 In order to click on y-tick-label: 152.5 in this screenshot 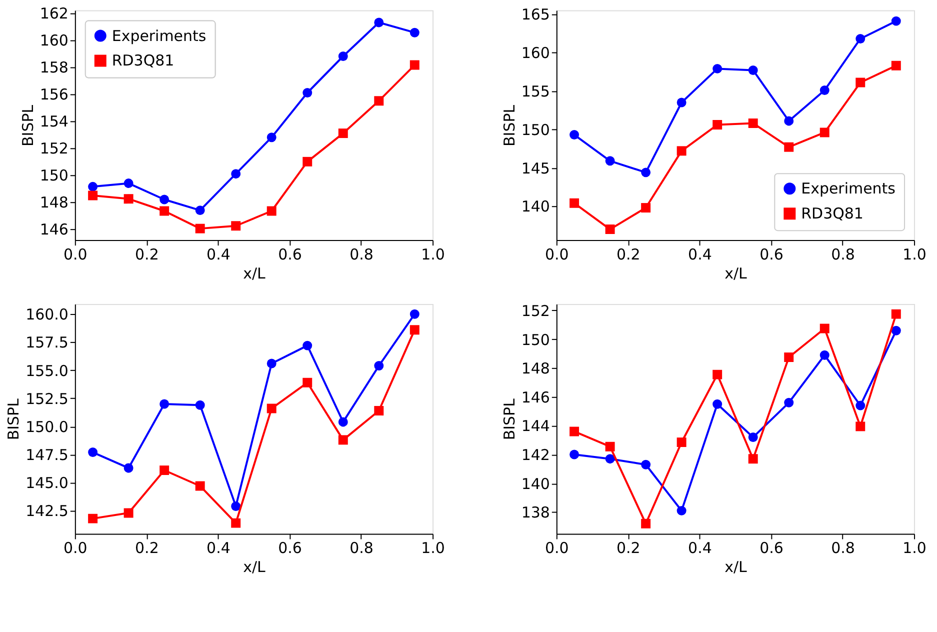, I will do `click(47, 399)`.